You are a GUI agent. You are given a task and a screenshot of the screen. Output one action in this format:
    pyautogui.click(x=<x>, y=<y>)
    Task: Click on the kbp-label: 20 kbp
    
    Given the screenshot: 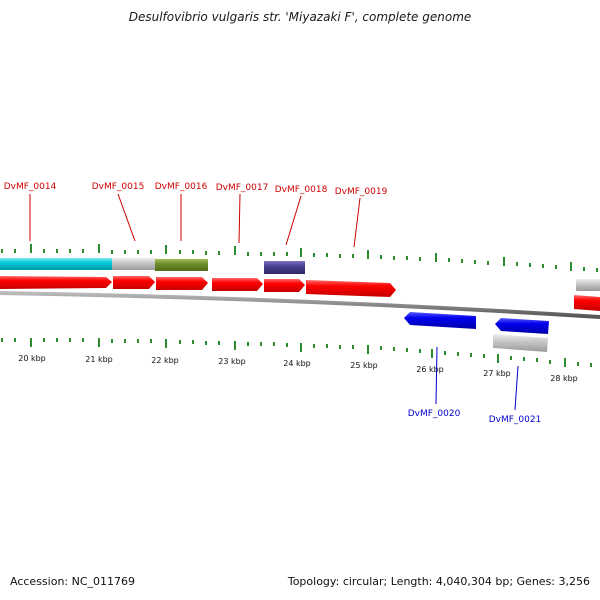 What is the action you would take?
    pyautogui.click(x=32, y=358)
    